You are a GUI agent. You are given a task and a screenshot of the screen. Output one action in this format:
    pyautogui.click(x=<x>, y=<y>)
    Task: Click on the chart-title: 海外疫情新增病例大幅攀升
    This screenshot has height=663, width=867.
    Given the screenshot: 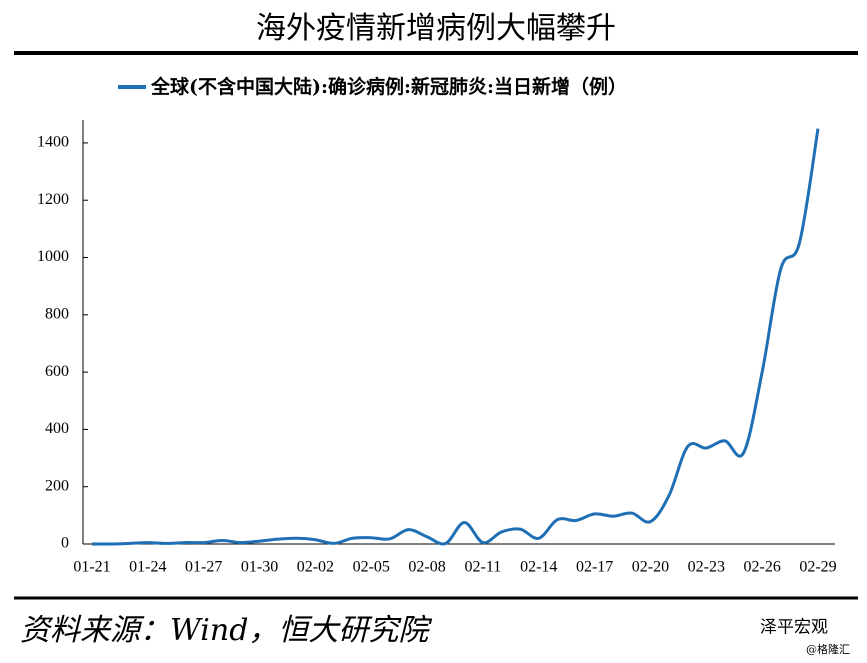 What is the action you would take?
    pyautogui.click(x=436, y=28)
    